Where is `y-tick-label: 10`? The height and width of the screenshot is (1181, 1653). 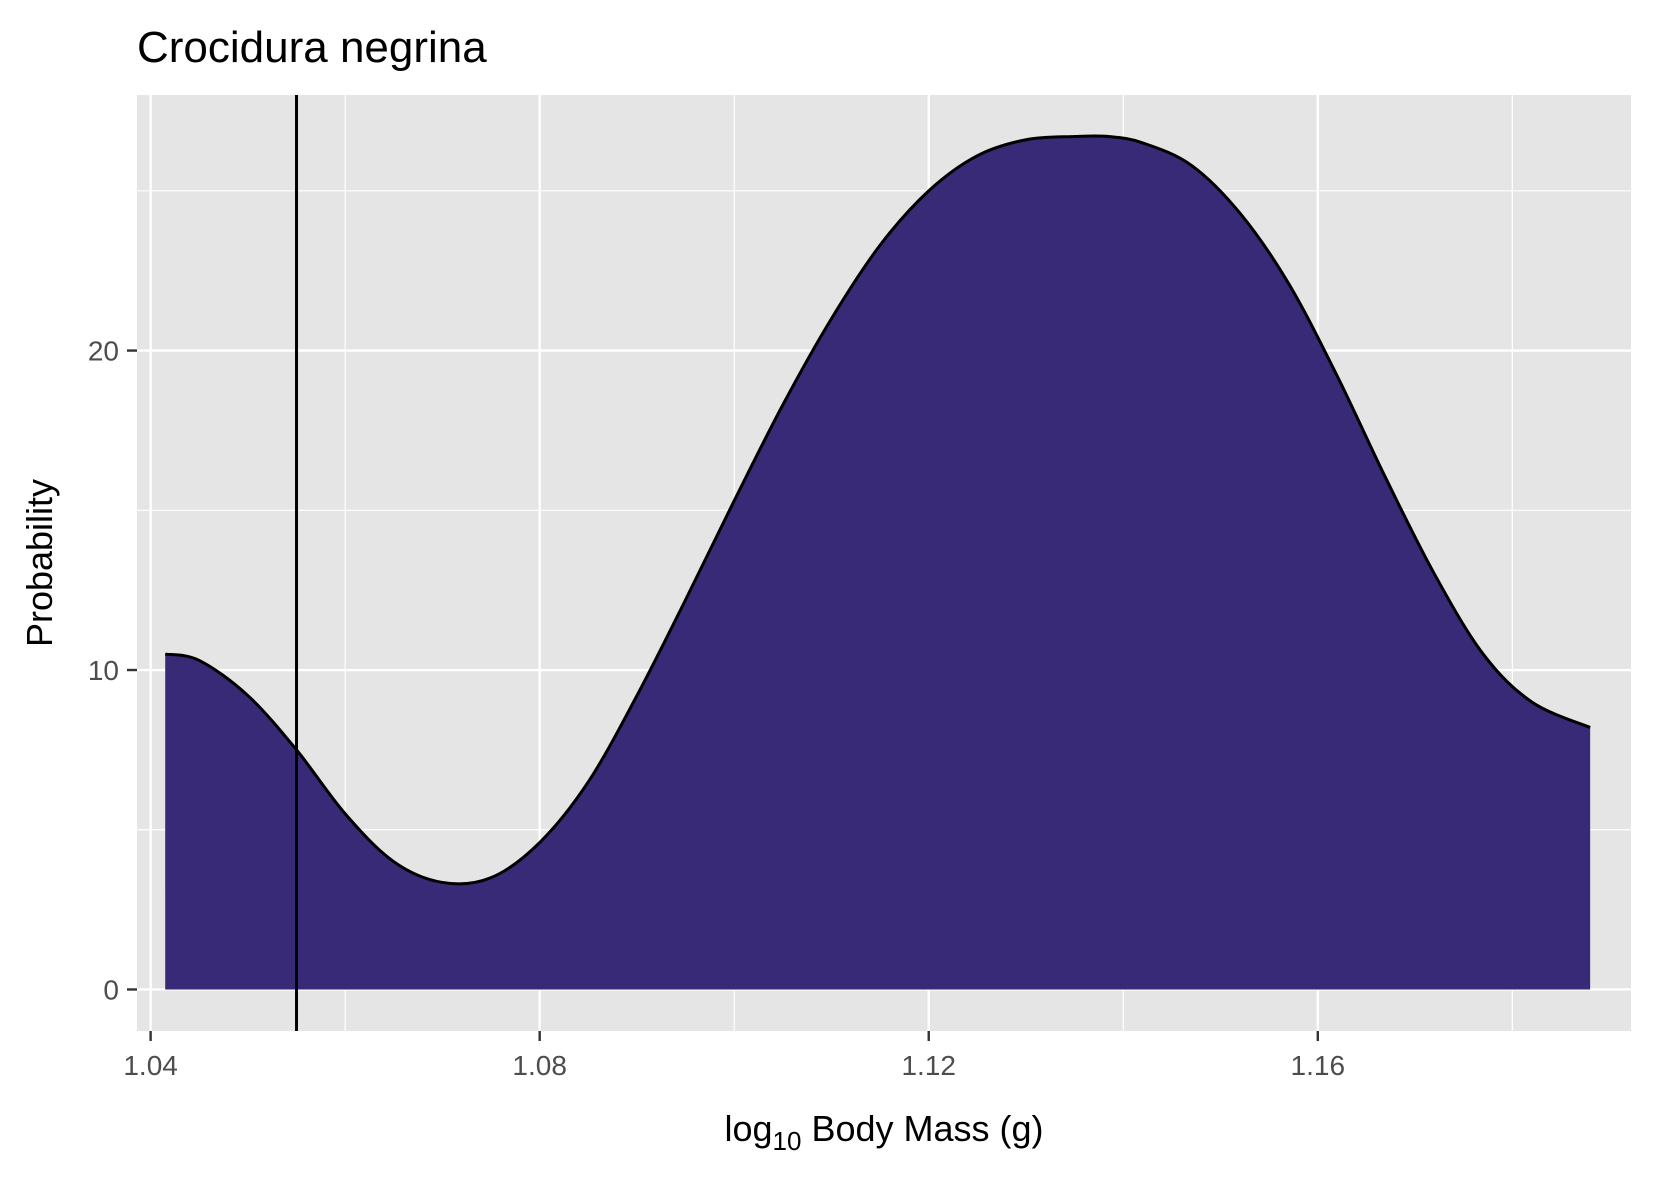
y-tick-label: 10 is located at coordinates (103, 670).